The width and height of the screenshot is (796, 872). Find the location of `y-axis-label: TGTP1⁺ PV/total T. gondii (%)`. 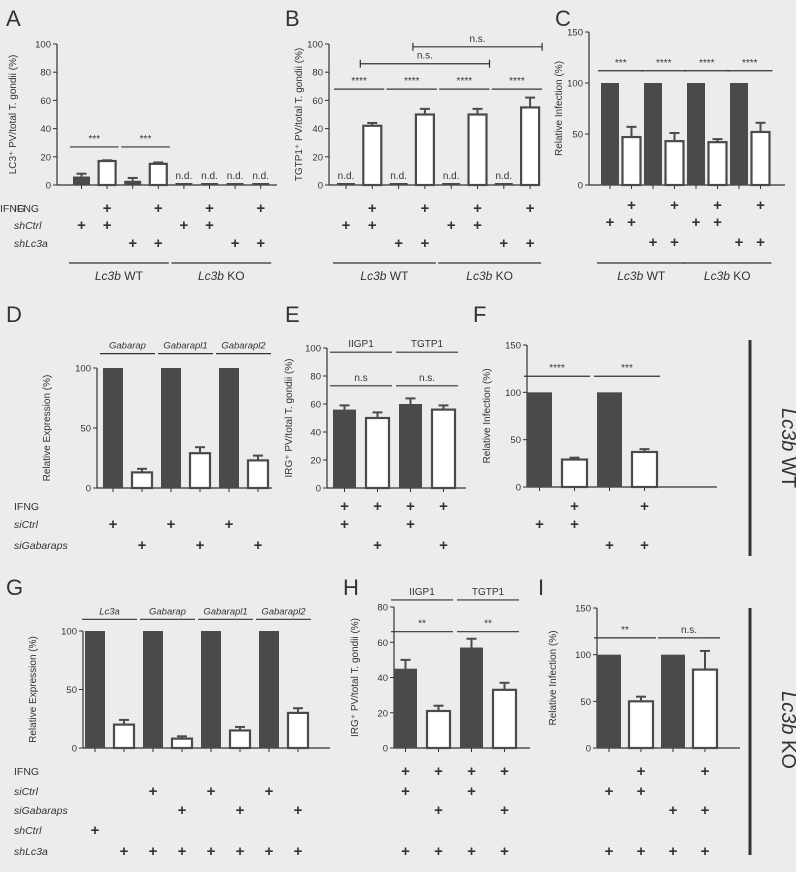

y-axis-label: TGTP1⁺ PV/total T. gondii (%) is located at coordinates (299, 114).